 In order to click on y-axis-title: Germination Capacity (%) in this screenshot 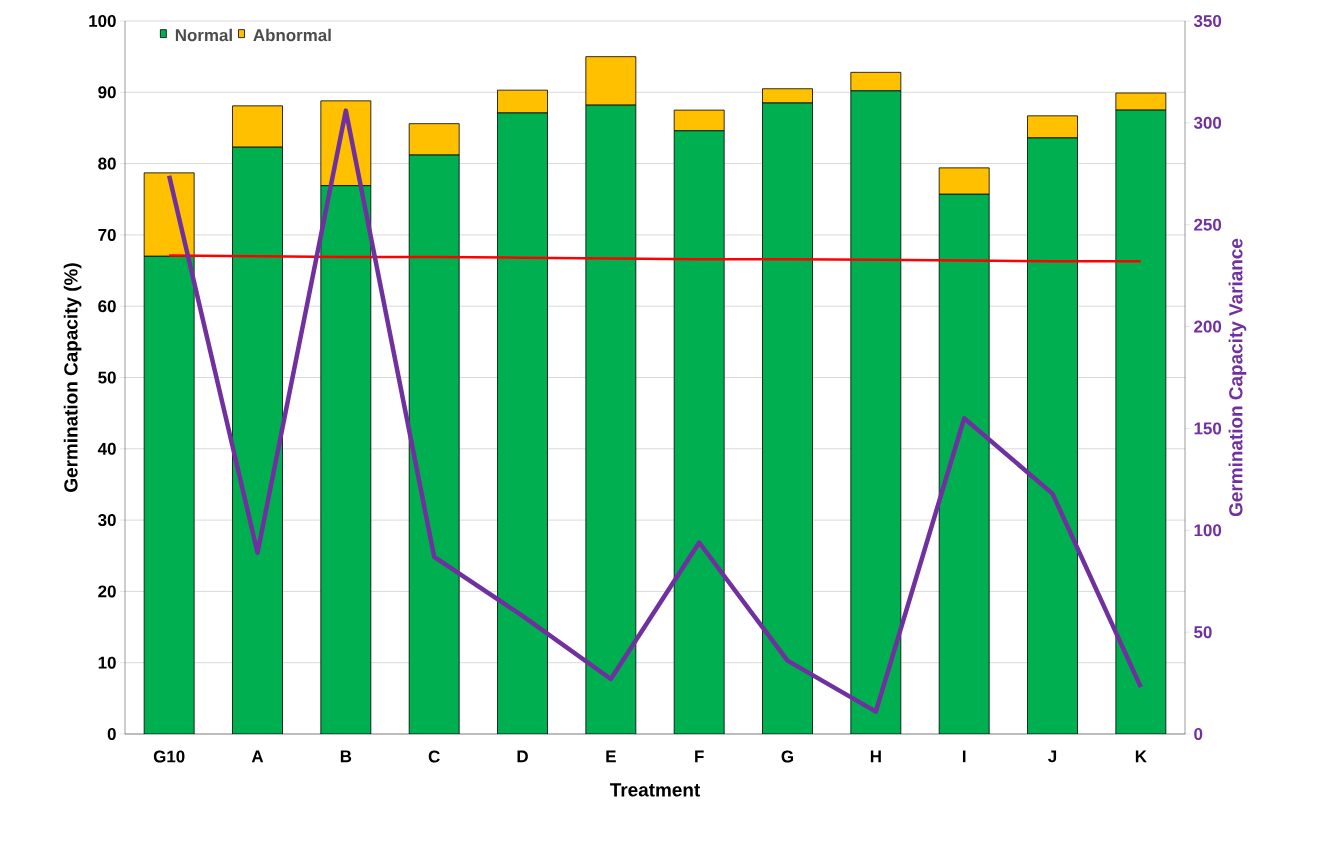, I will do `click(72, 377)`.